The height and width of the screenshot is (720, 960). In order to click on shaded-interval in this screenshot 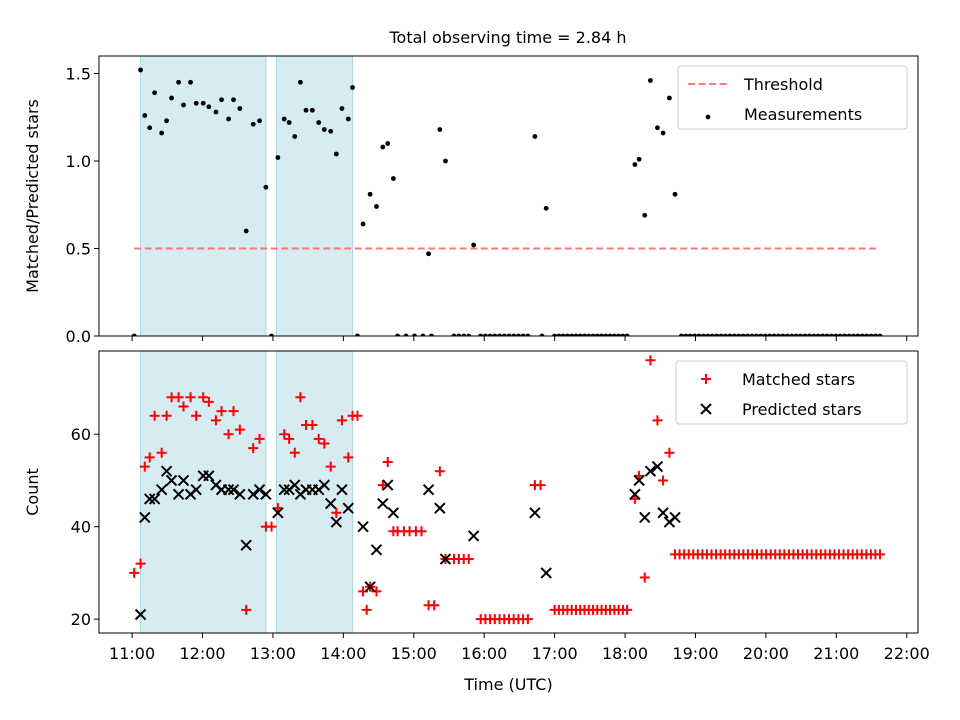, I will do `click(203, 196)`.